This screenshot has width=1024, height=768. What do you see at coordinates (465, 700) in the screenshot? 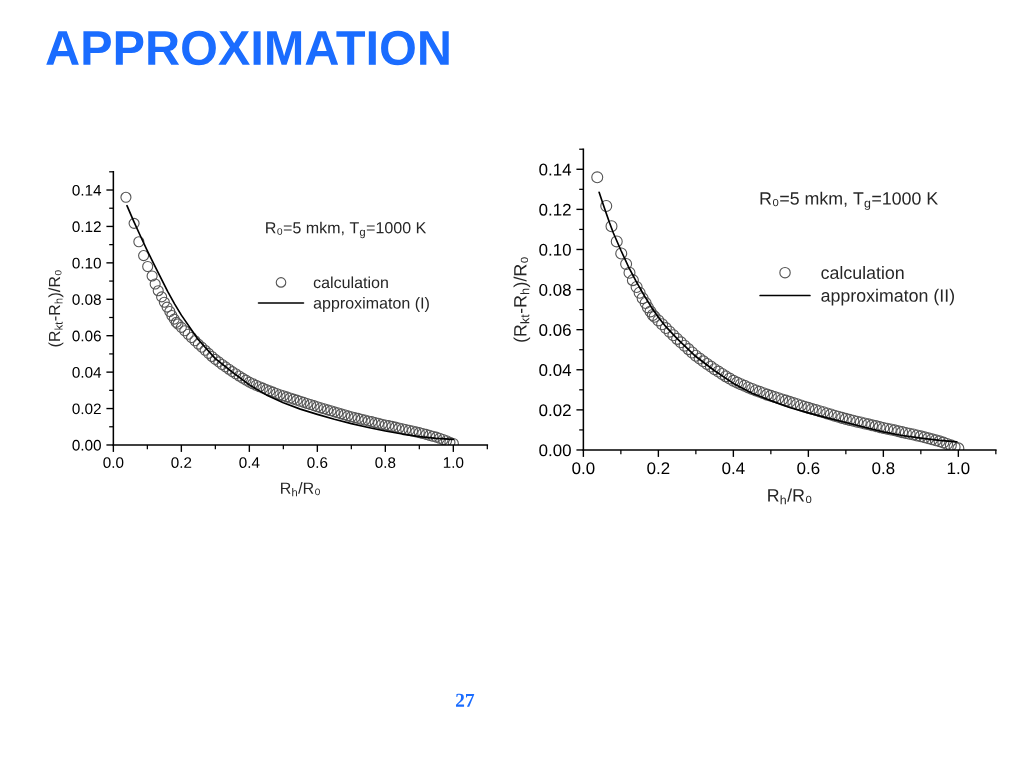
I see `text: 27` at bounding box center [465, 700].